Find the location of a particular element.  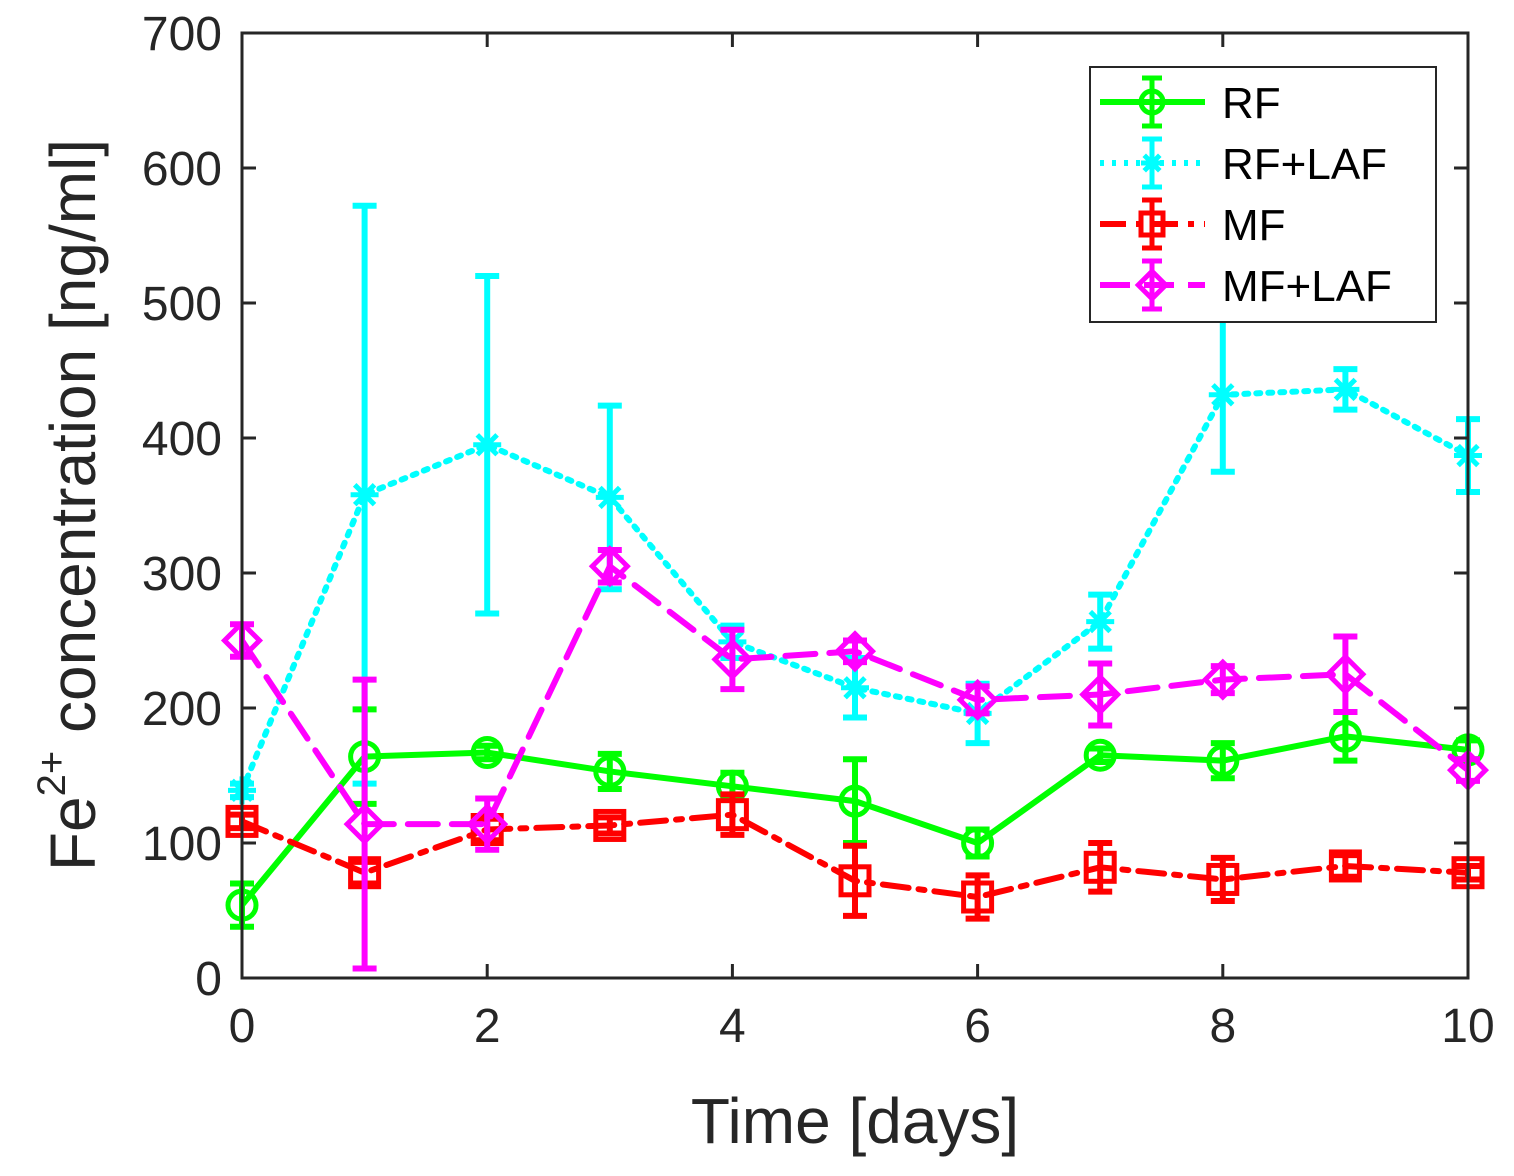

y-tick-label: 500 is located at coordinates (182, 304).